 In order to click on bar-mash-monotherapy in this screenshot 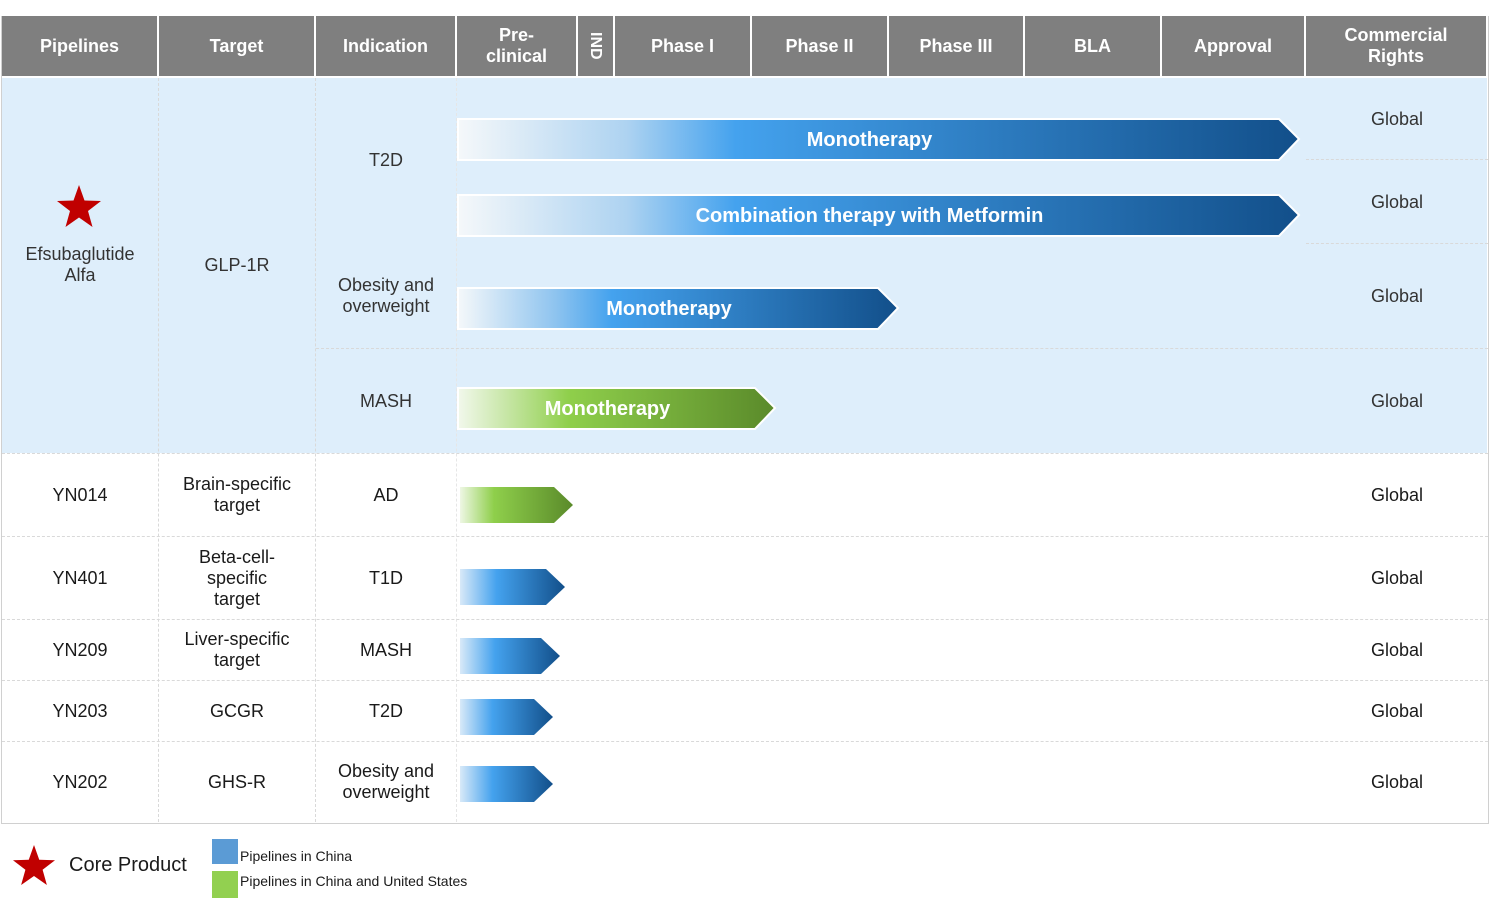, I will do `click(617, 408)`.